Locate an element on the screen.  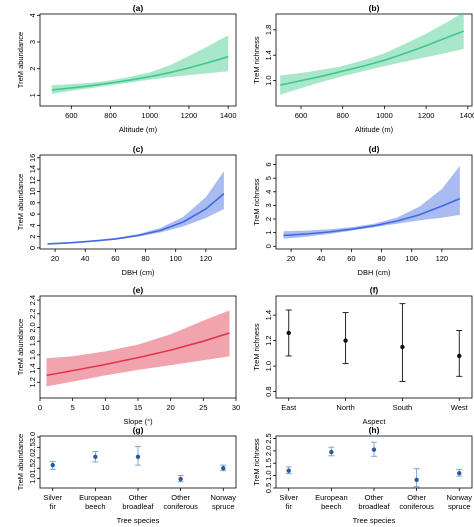
y-tick-label: 12 is located at coordinates (32, 180).